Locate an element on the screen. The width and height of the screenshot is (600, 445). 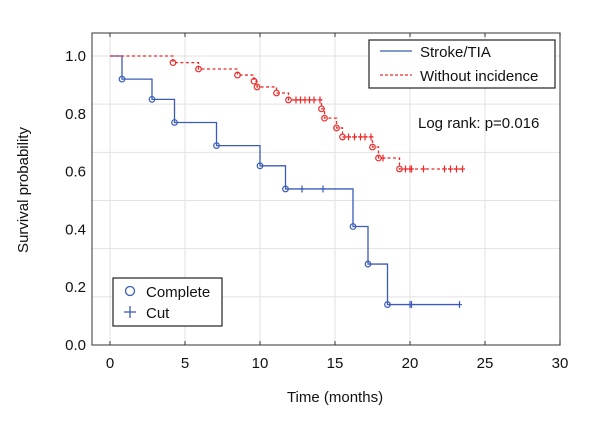
x-tick-label: 5 is located at coordinates (185, 363).